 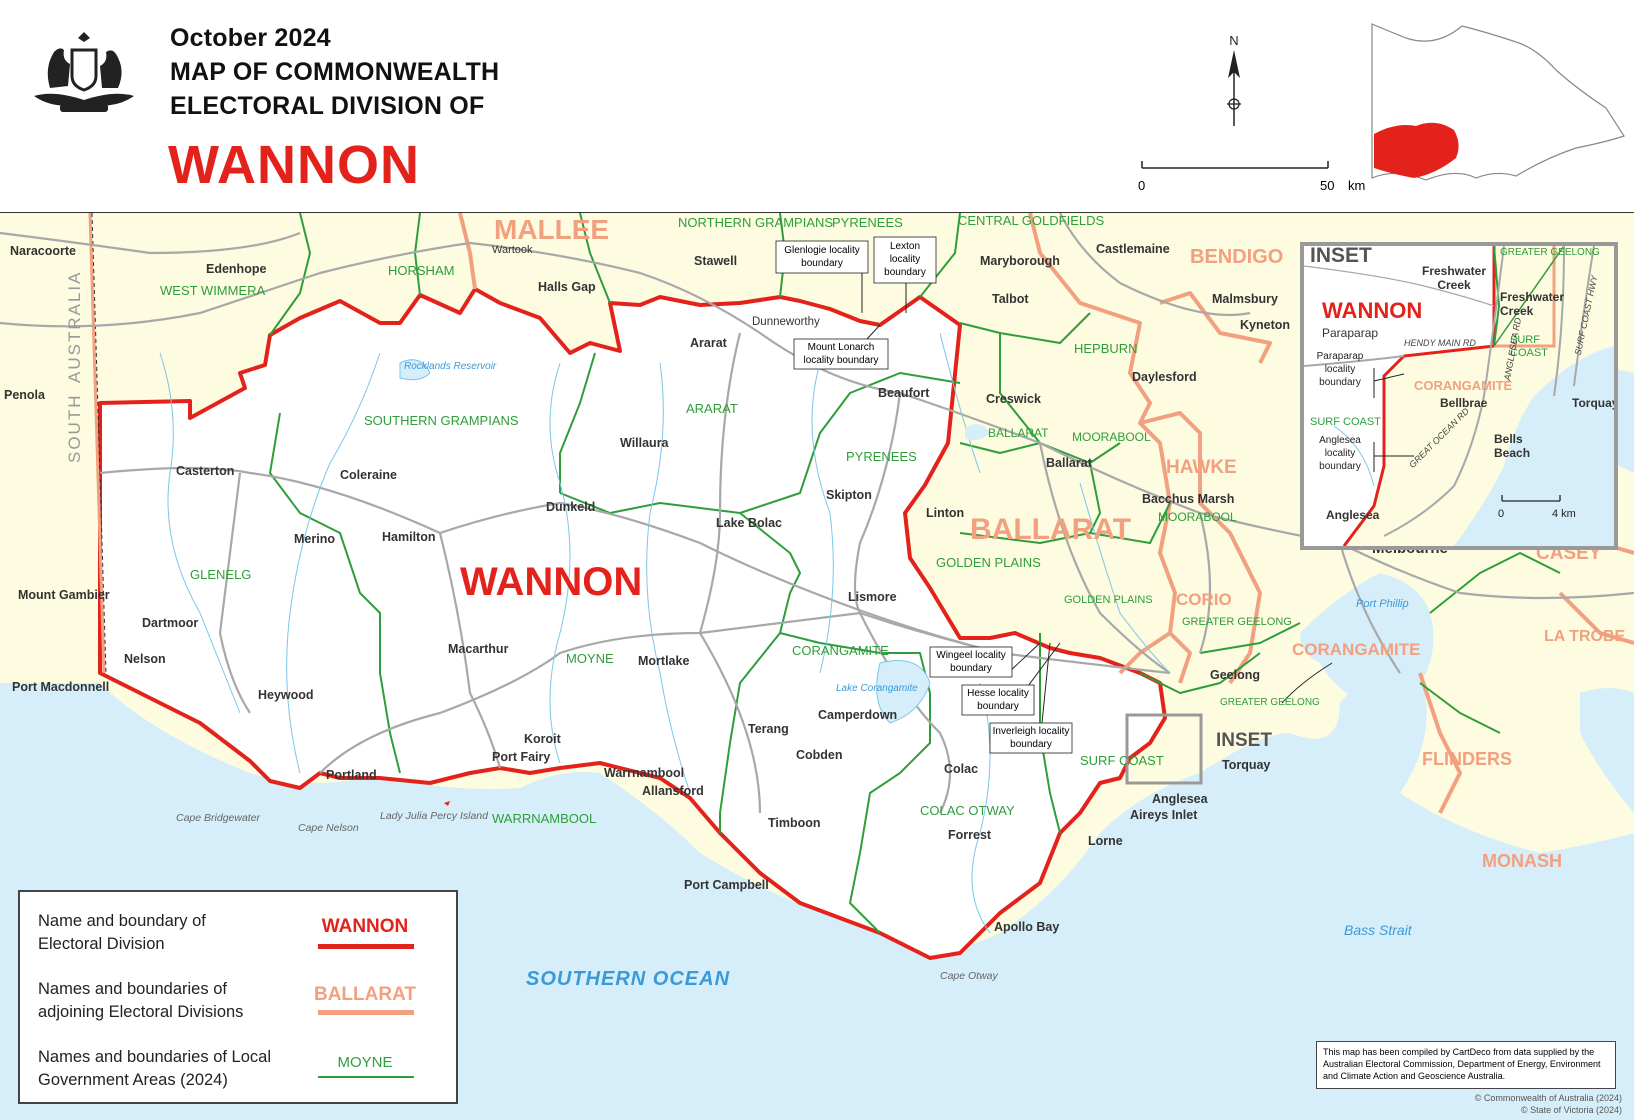 What do you see at coordinates (366, 1077) in the screenshot?
I see `legend-line-lga` at bounding box center [366, 1077].